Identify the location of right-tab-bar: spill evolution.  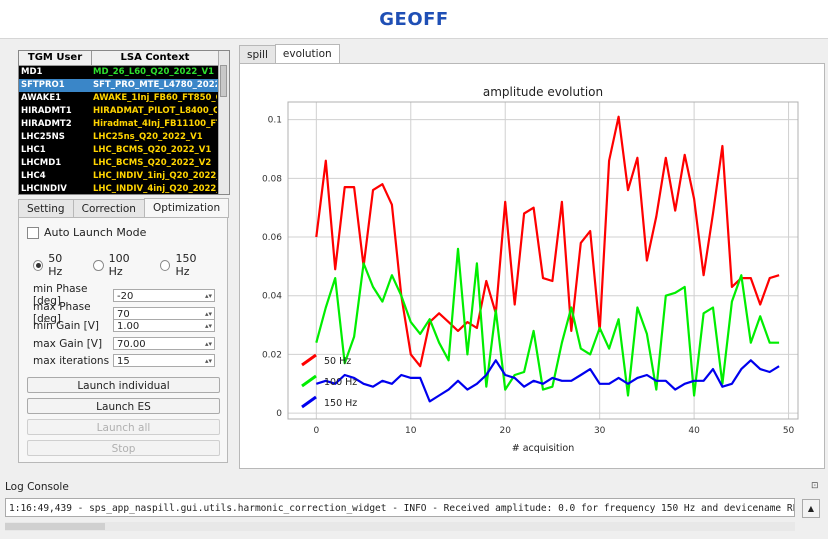
(289, 54).